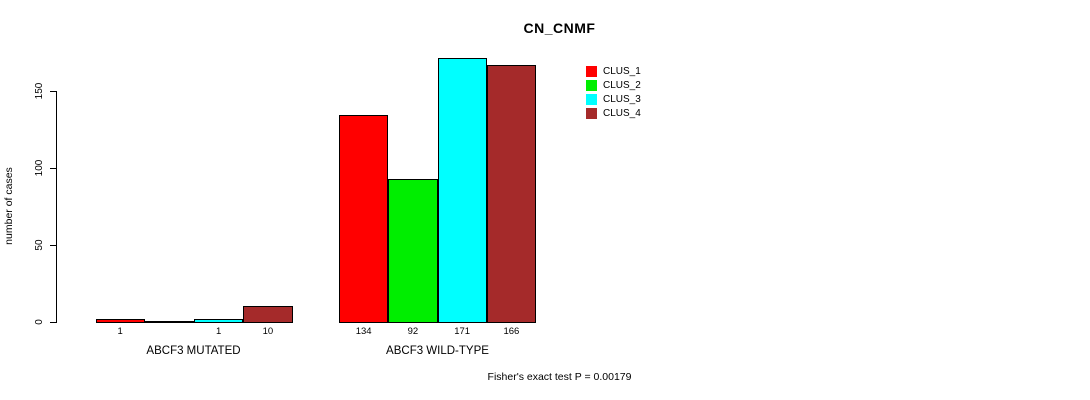 The image size is (1090, 400). What do you see at coordinates (363, 331) in the screenshot?
I see `bar-value-label: 134` at bounding box center [363, 331].